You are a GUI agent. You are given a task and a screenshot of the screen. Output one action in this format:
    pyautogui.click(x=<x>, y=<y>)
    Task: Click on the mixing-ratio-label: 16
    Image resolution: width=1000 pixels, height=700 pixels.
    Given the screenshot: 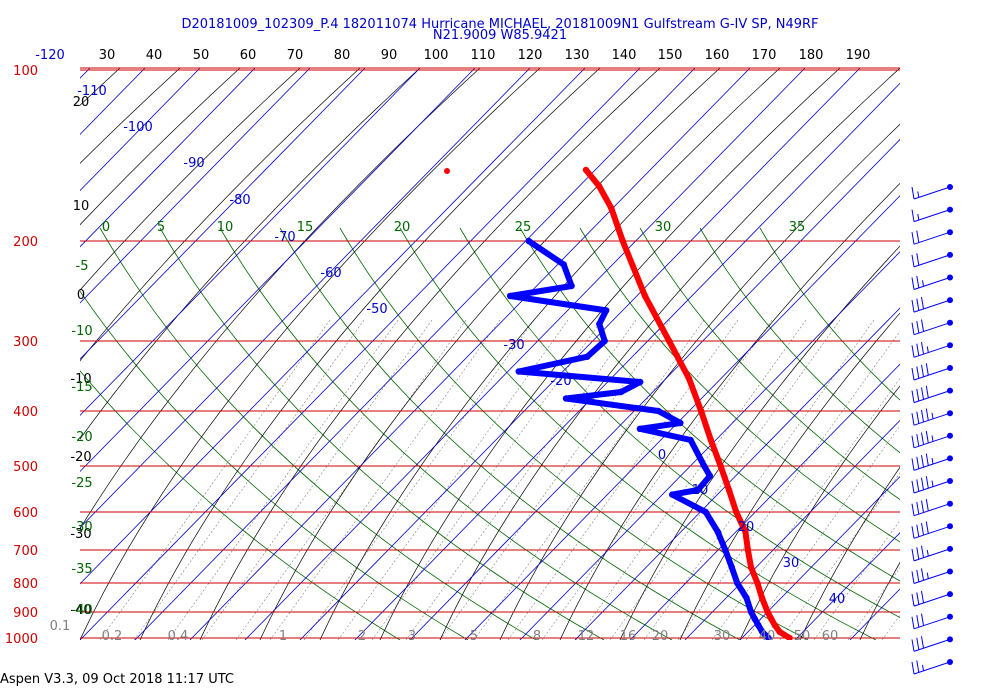 What is the action you would take?
    pyautogui.click(x=628, y=636)
    